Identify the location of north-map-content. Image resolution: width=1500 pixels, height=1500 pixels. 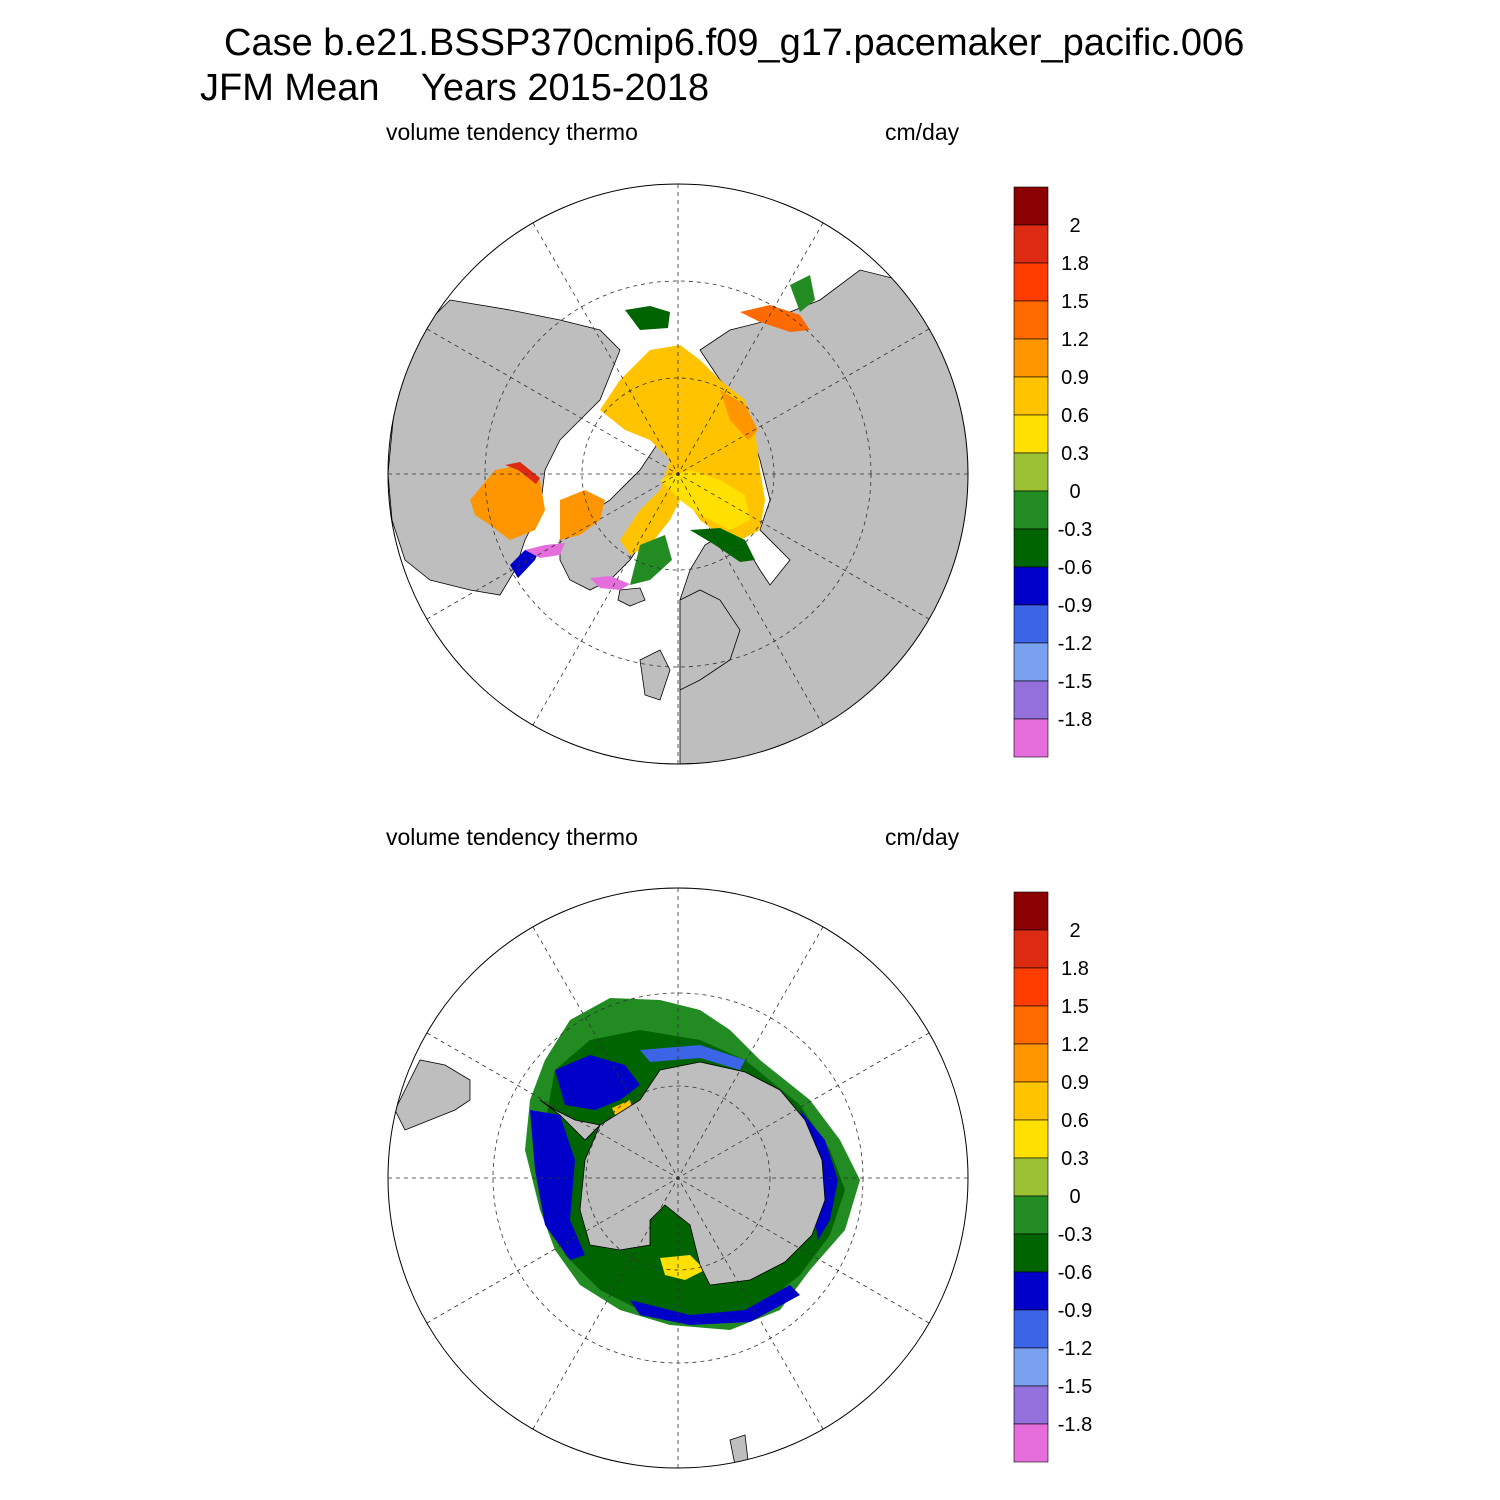
(678, 516).